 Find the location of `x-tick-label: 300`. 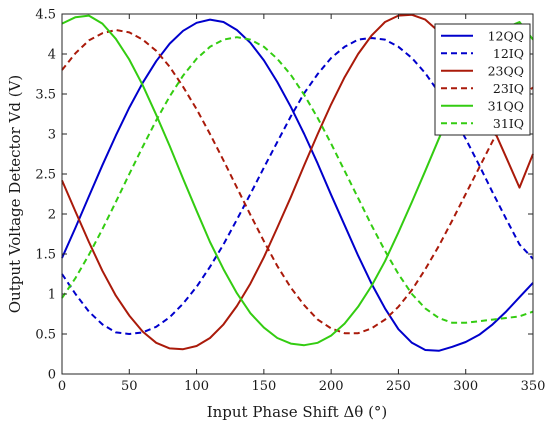

x-tick-label: 300 is located at coordinates (465, 386).